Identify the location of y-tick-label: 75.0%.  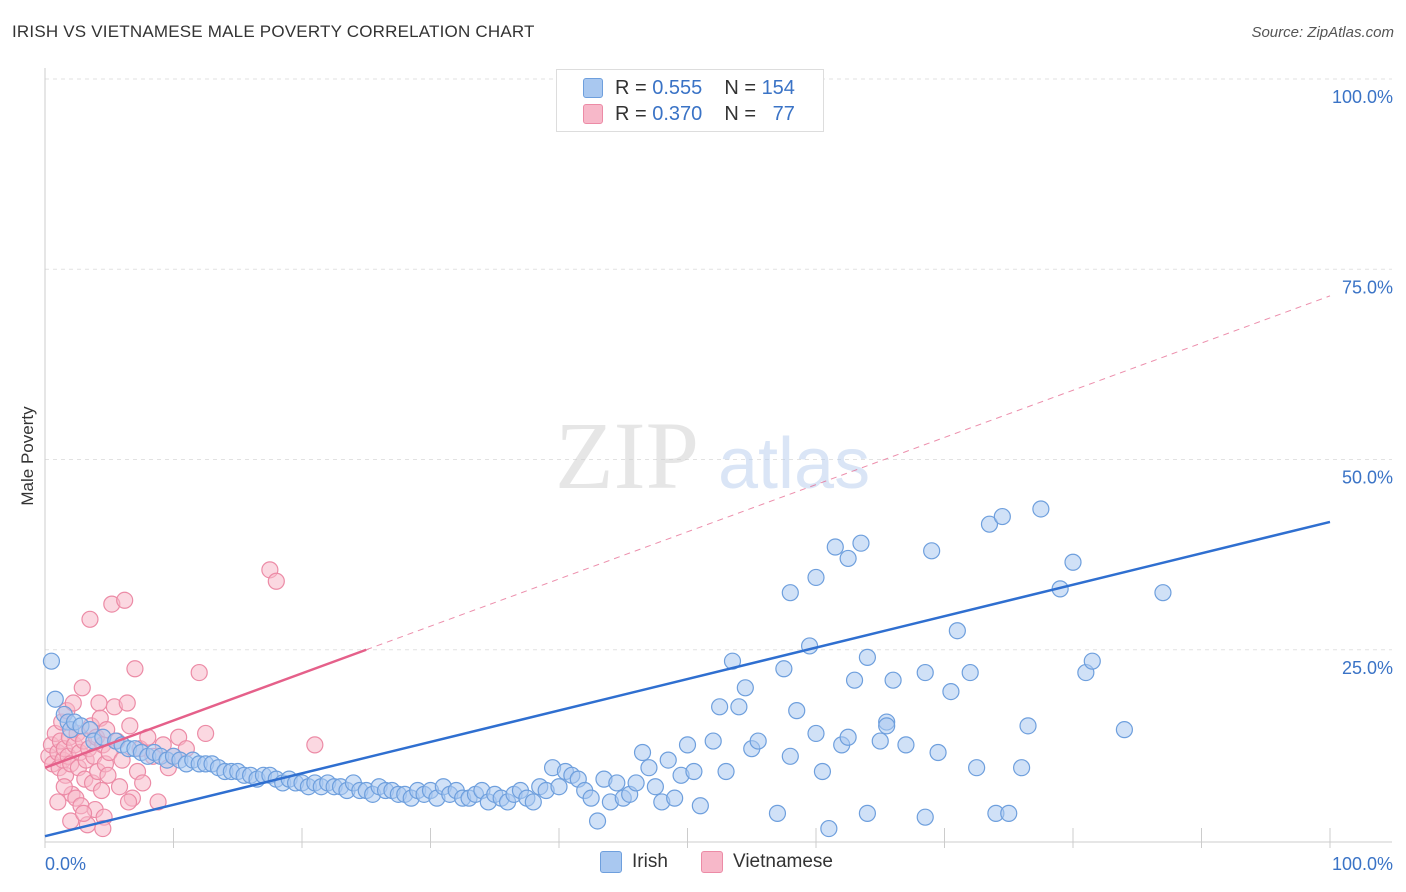
(1367, 287).